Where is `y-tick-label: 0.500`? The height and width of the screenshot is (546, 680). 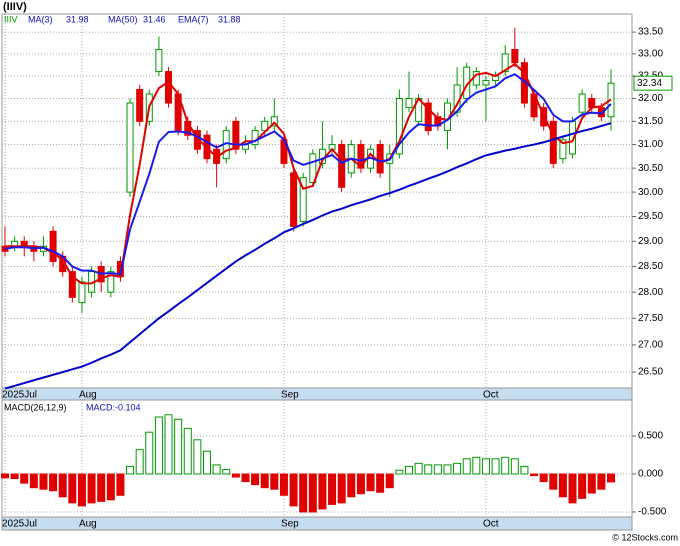 y-tick-label: 0.500 is located at coordinates (650, 436).